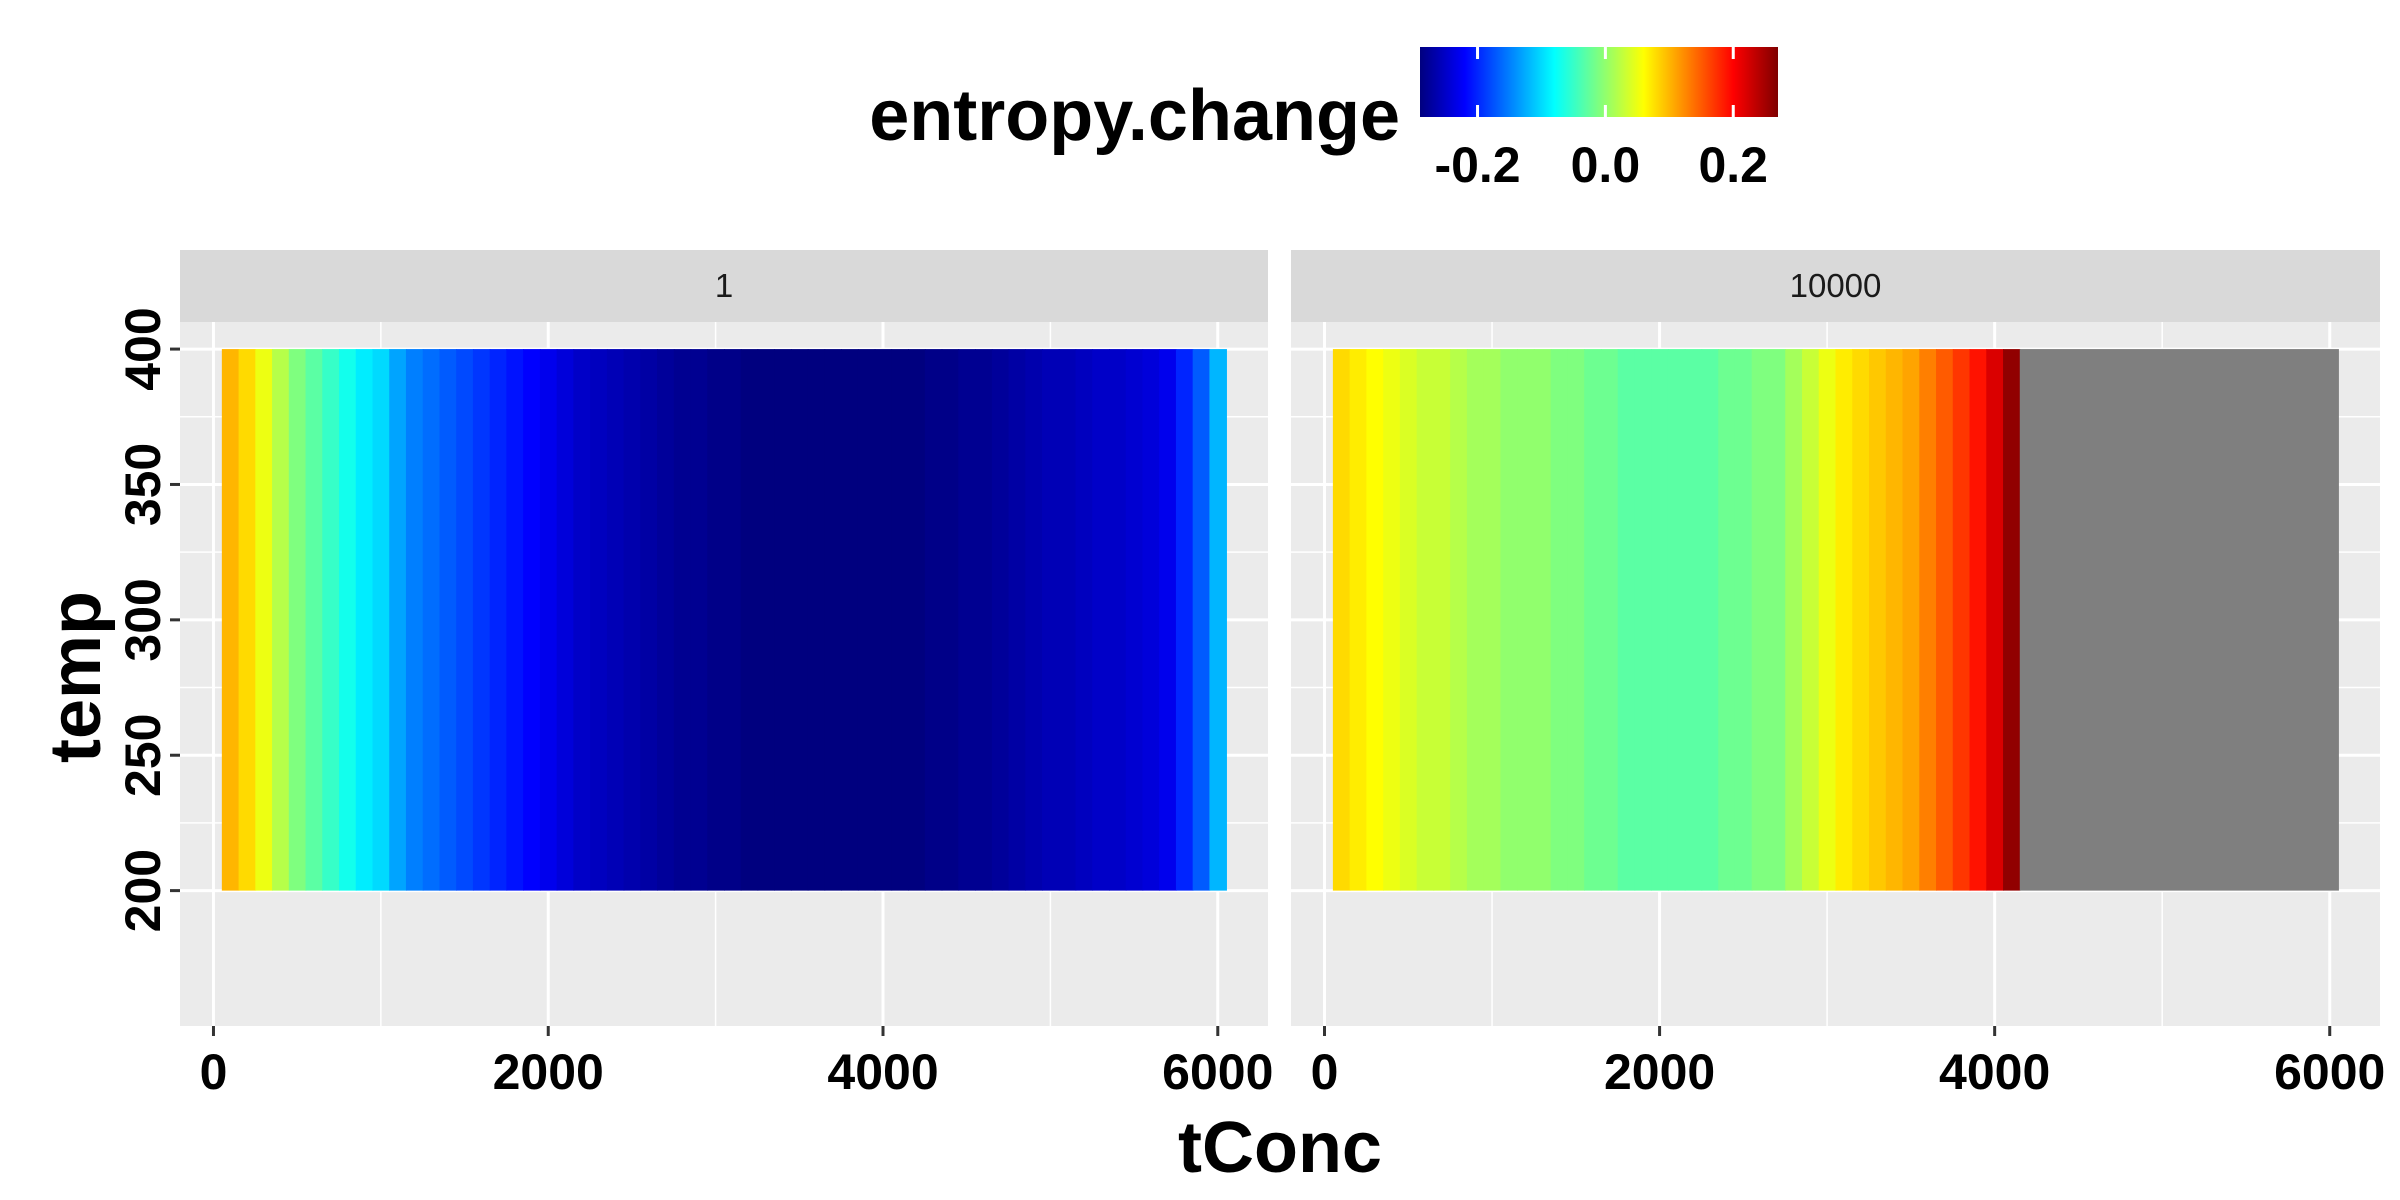  Describe the element at coordinates (143, 348) in the screenshot. I see `y-tick-label: 400` at that location.